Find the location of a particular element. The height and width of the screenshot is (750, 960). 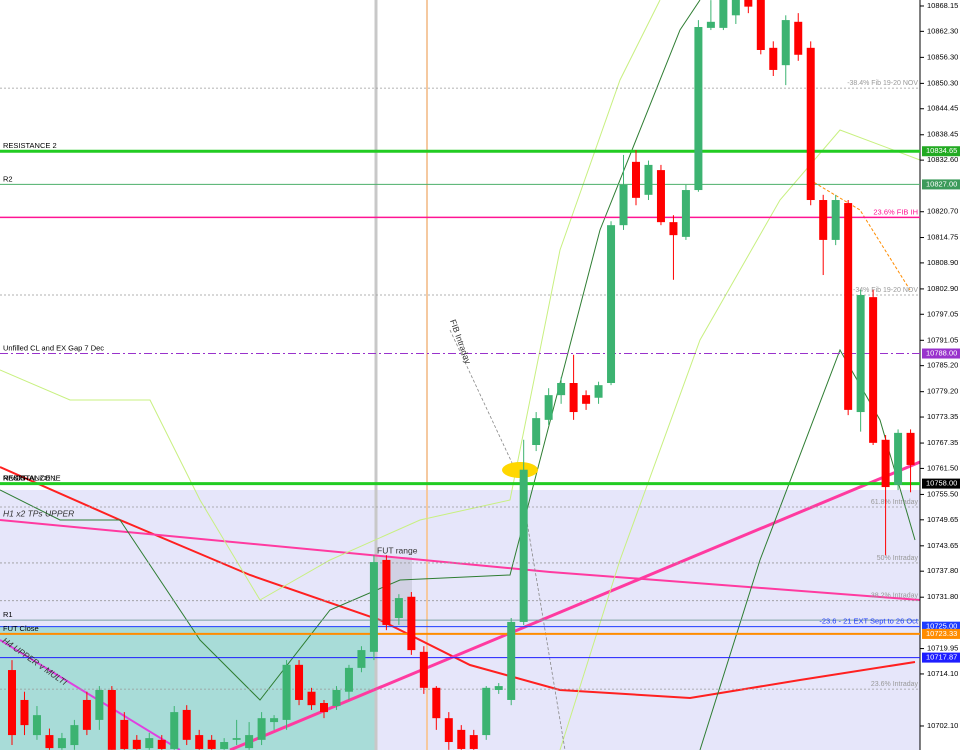

fib-label: -38.4% Fib 19-20 NOV is located at coordinates (882, 83).